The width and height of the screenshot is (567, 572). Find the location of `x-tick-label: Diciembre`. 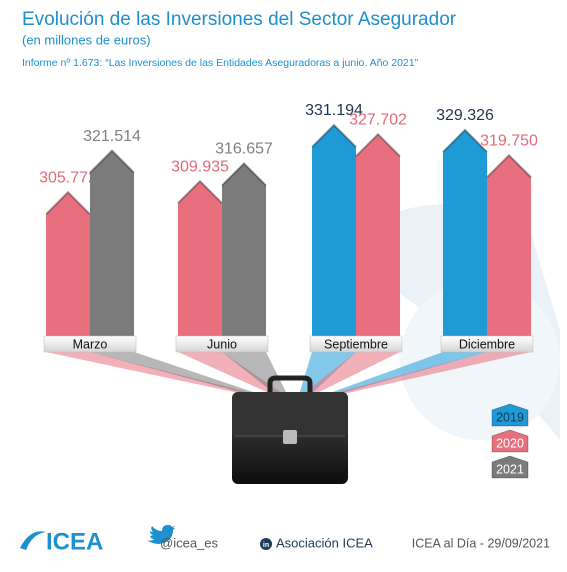

x-tick-label: Diciembre is located at coordinates (487, 344).